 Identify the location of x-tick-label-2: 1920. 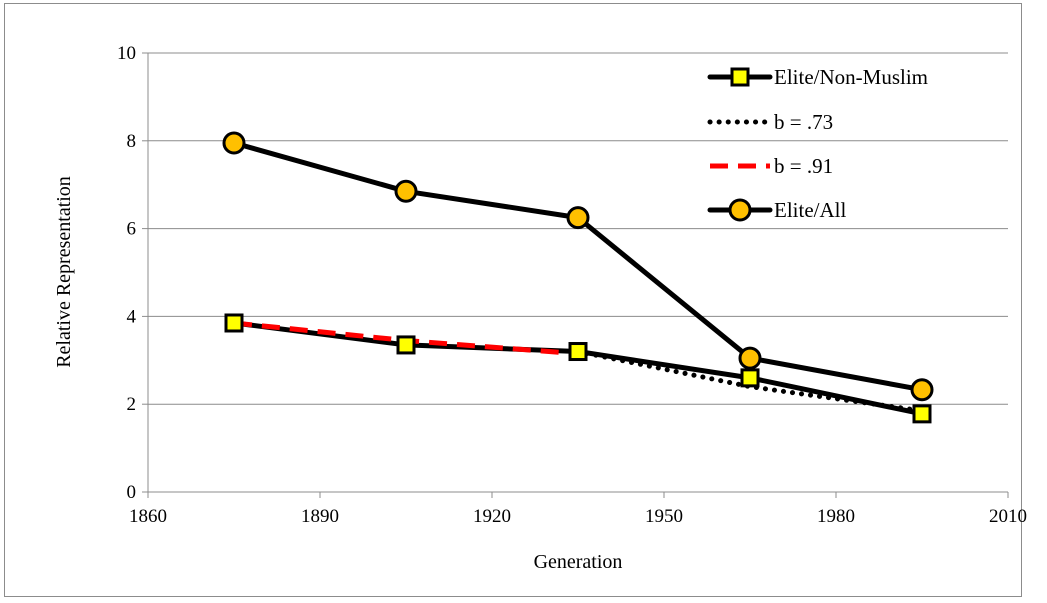
(492, 516).